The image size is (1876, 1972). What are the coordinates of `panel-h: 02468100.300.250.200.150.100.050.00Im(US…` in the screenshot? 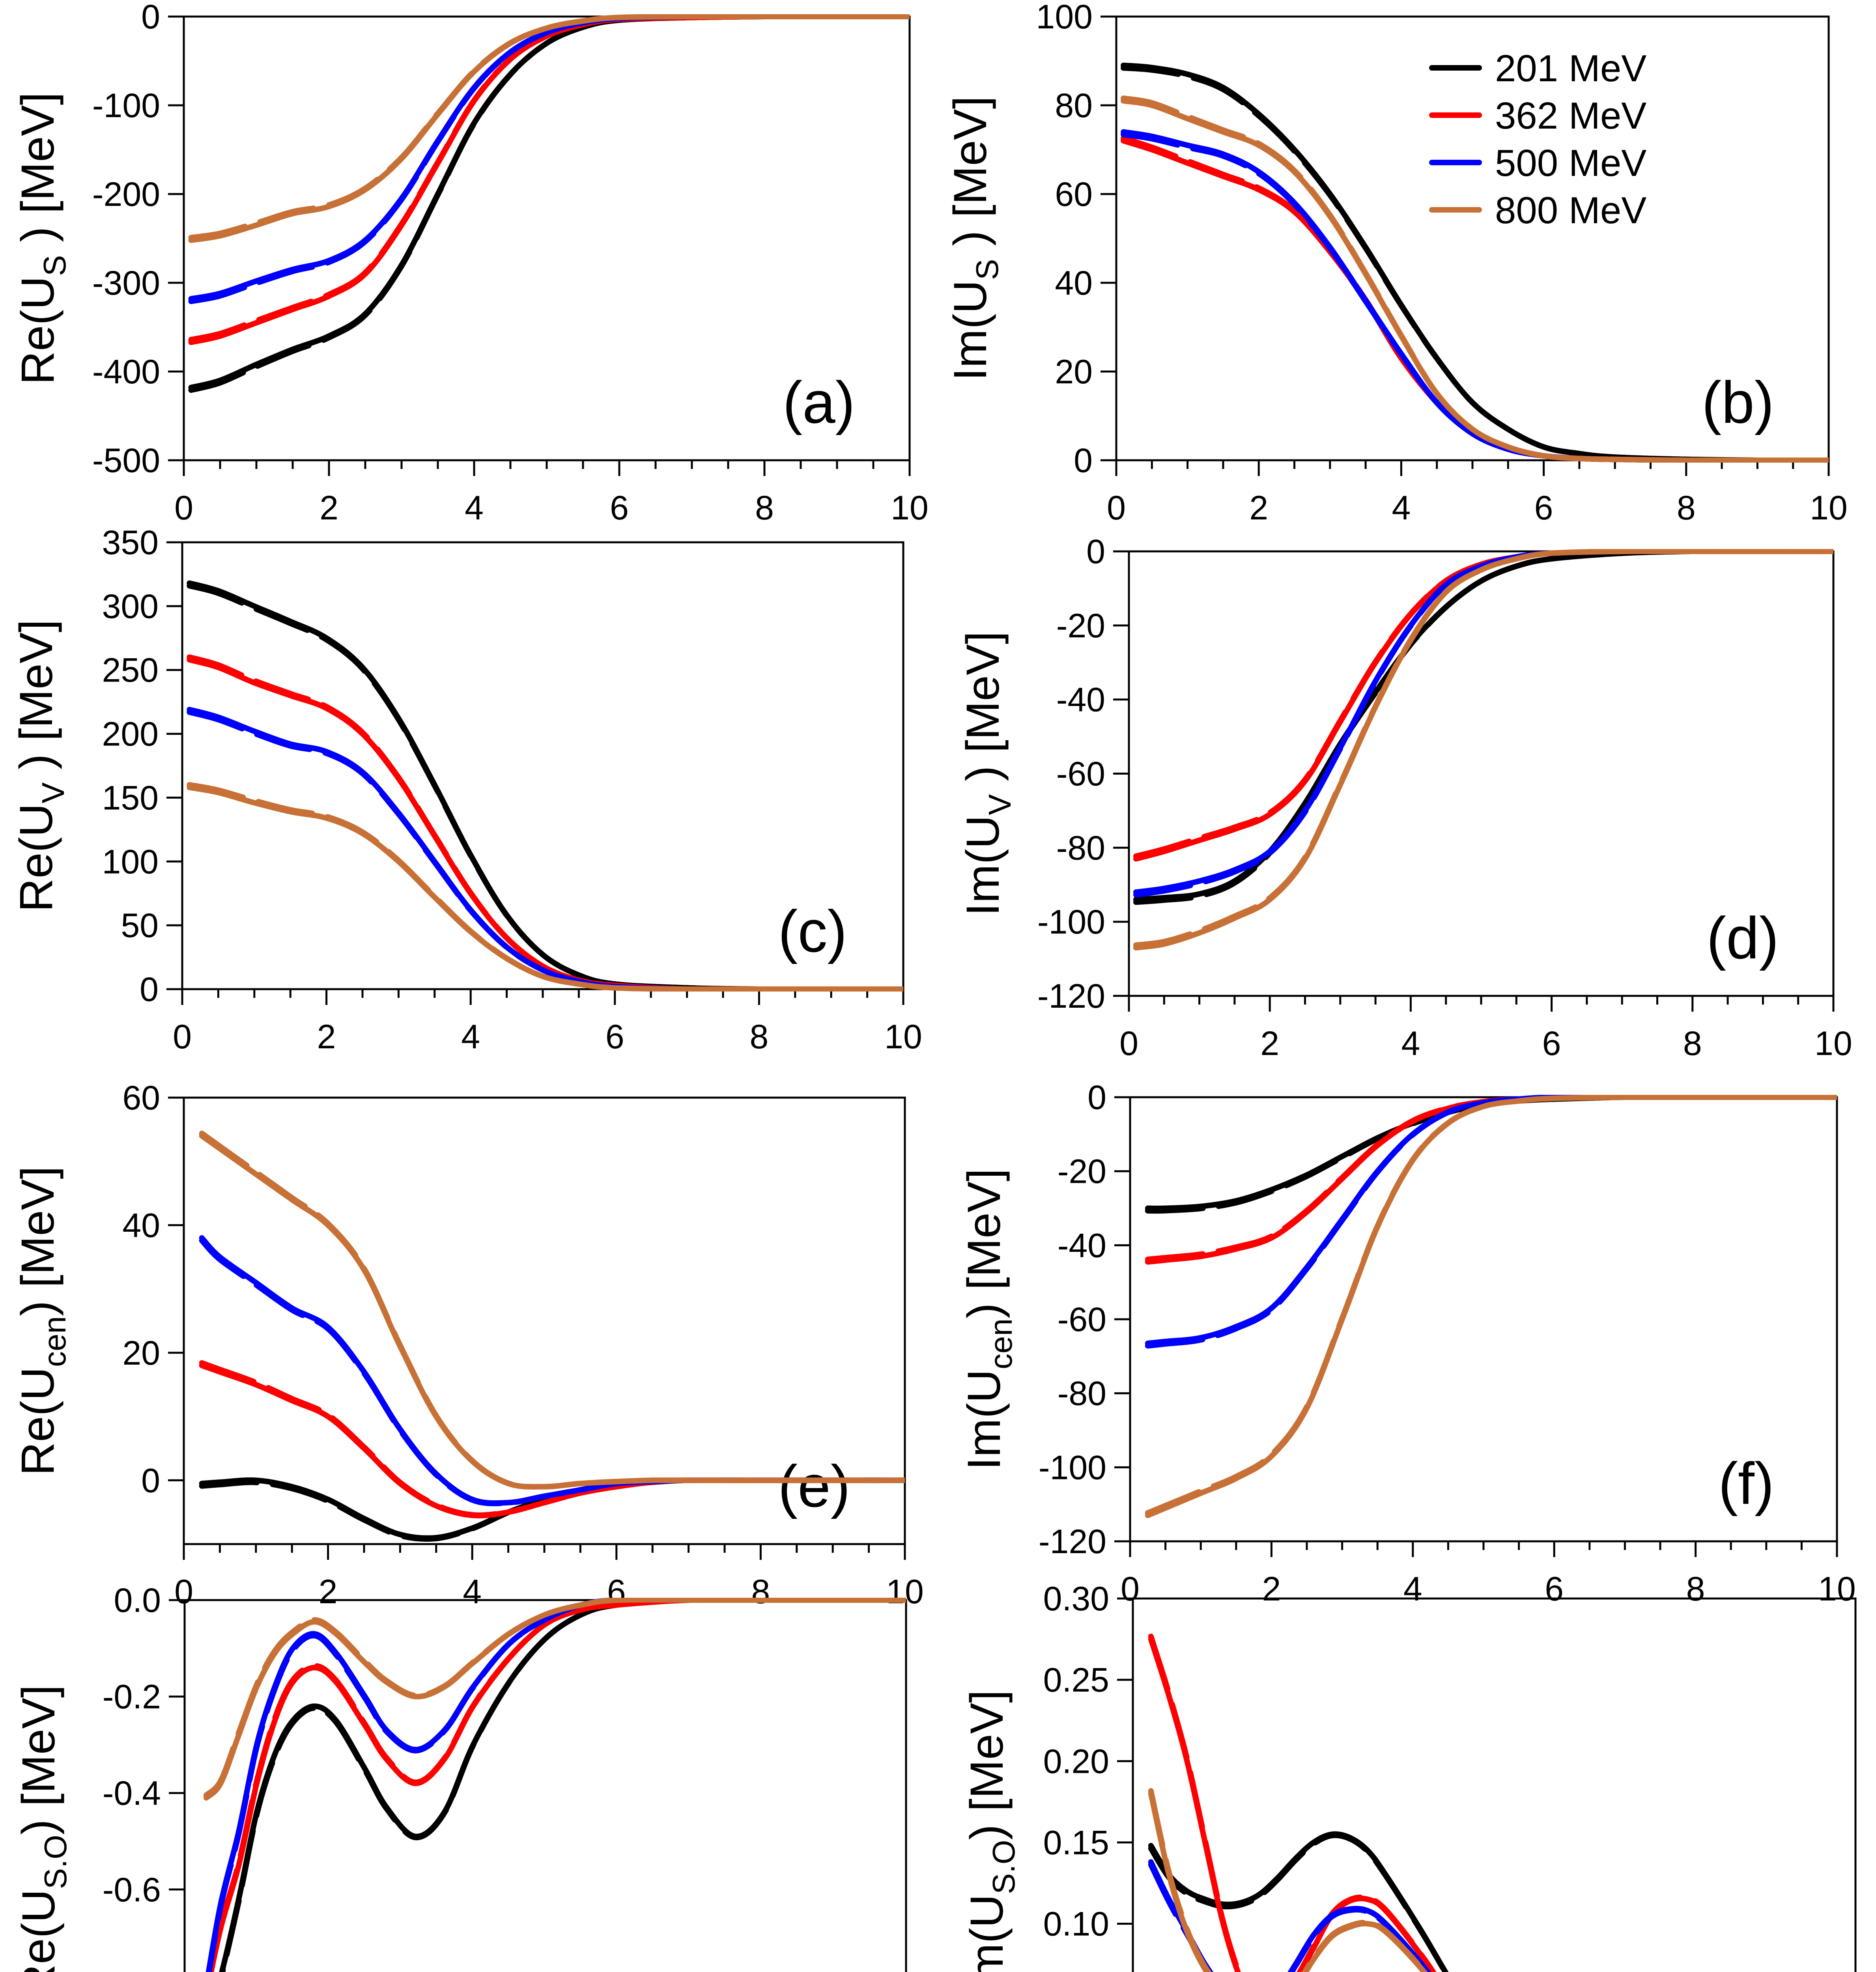 It's located at (1409, 1776).